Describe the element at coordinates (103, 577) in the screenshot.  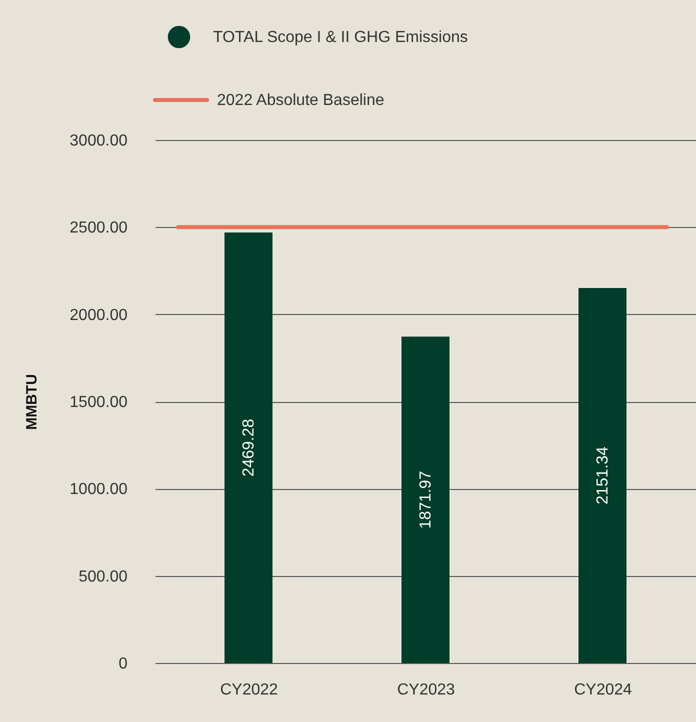
I see `y-tick-label: 500.00` at that location.